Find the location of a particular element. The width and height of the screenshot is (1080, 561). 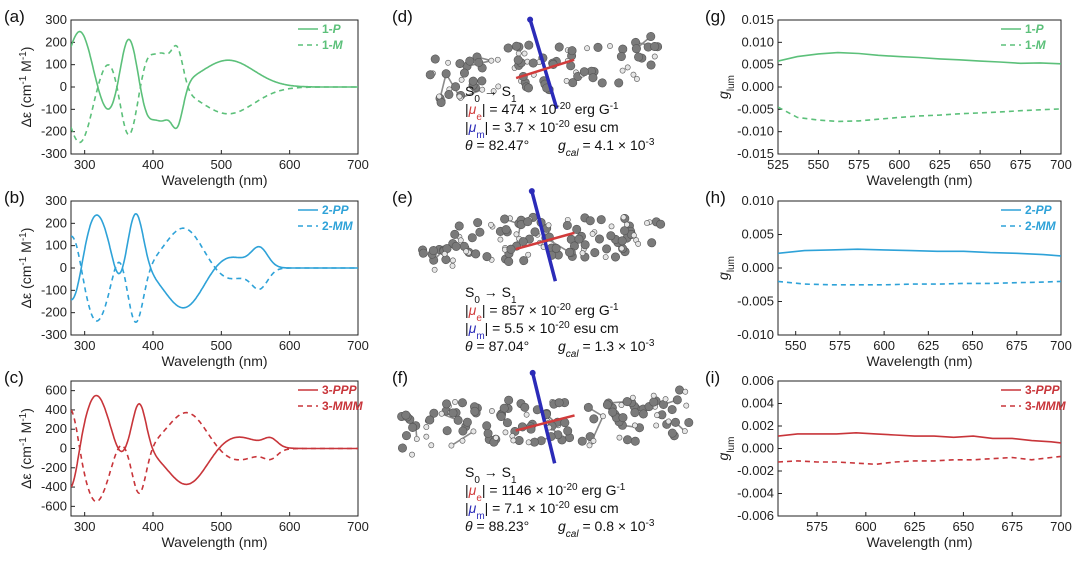

y-tick-label: 0 is located at coordinates (63, 448).